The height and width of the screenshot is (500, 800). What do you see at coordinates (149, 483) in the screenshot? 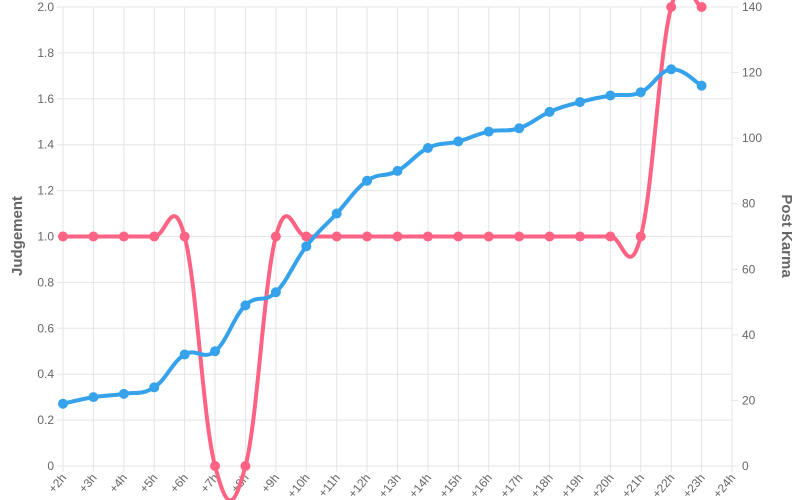
I see `x-tick-label: +5h` at bounding box center [149, 483].